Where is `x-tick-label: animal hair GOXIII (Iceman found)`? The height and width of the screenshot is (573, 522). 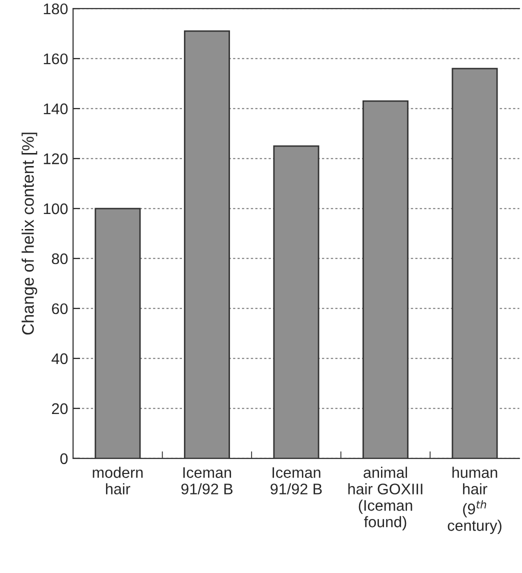
x-tick-label: animal hair GOXIII (Iceman found) is located at coordinates (385, 498).